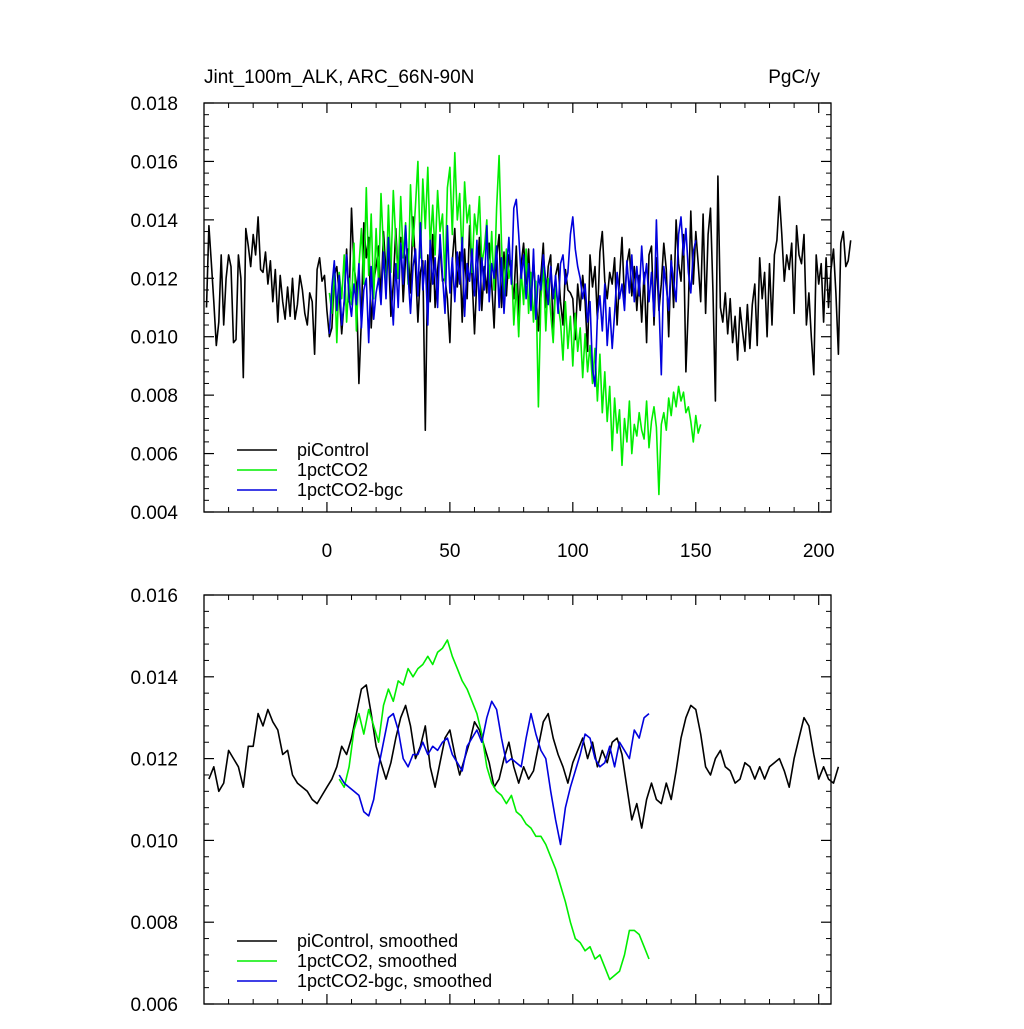 The width and height of the screenshot is (1024, 1029). What do you see at coordinates (350, 490) in the screenshot?
I see `legend-label-1pctCO2-bgc: 1pctCO2-bgc` at bounding box center [350, 490].